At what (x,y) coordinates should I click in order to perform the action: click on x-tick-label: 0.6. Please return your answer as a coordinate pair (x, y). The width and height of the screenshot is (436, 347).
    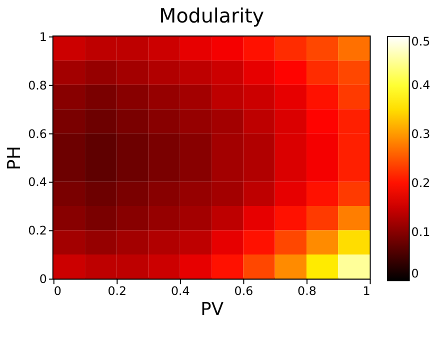
    Looking at the image, I should click on (244, 291).